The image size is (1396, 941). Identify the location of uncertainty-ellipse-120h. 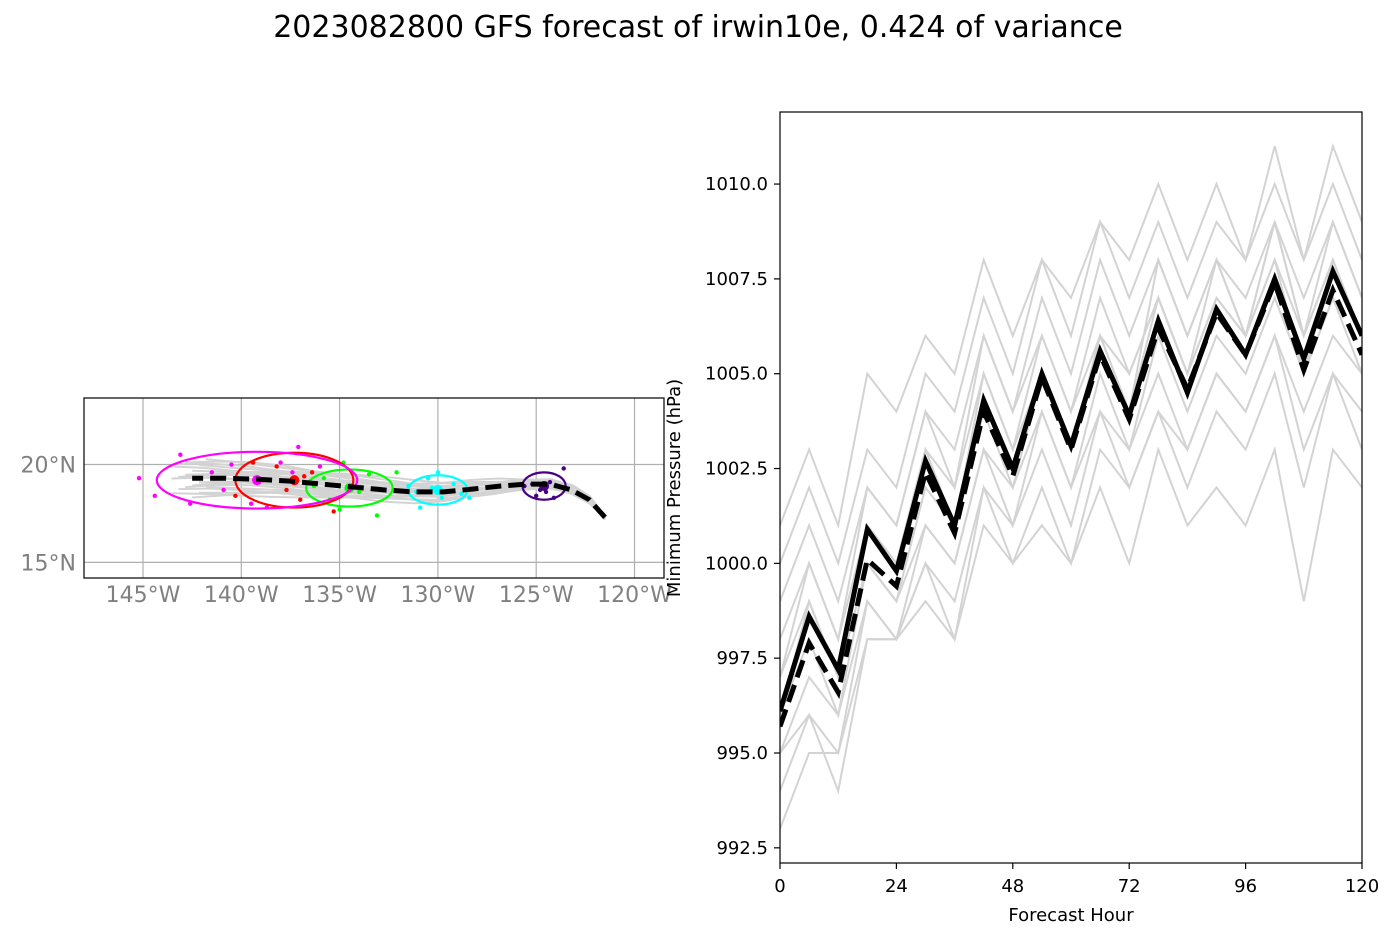
(257, 480).